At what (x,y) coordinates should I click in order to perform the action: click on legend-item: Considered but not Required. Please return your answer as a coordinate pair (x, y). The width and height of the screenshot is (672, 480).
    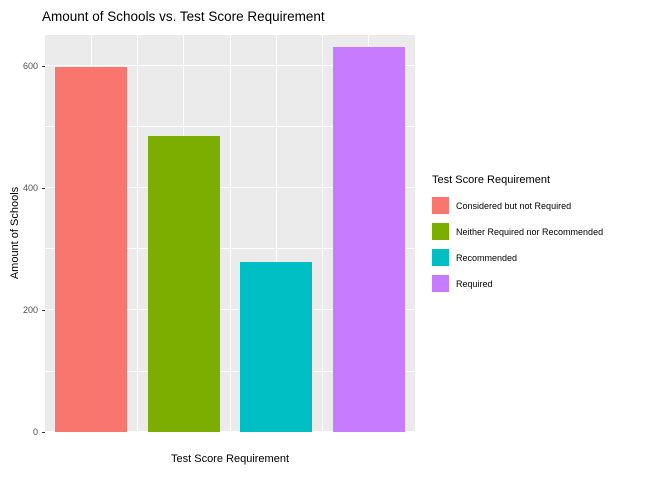
    Looking at the image, I should click on (517, 205).